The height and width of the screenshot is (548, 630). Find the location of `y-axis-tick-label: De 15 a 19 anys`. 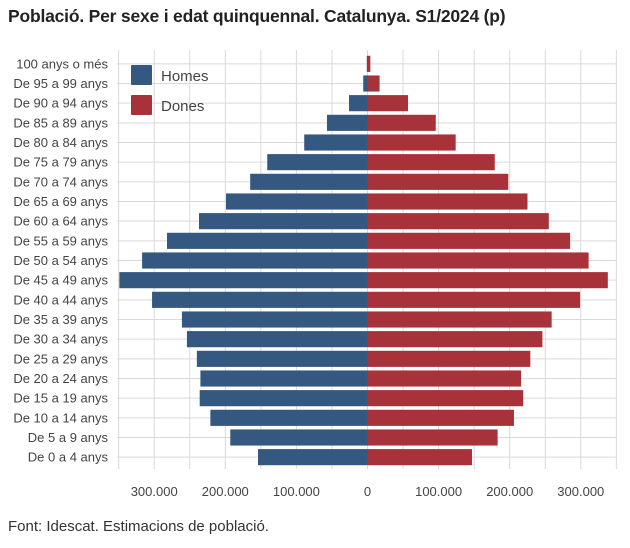

y-axis-tick-label: De 15 a 19 anys is located at coordinates (60, 398).